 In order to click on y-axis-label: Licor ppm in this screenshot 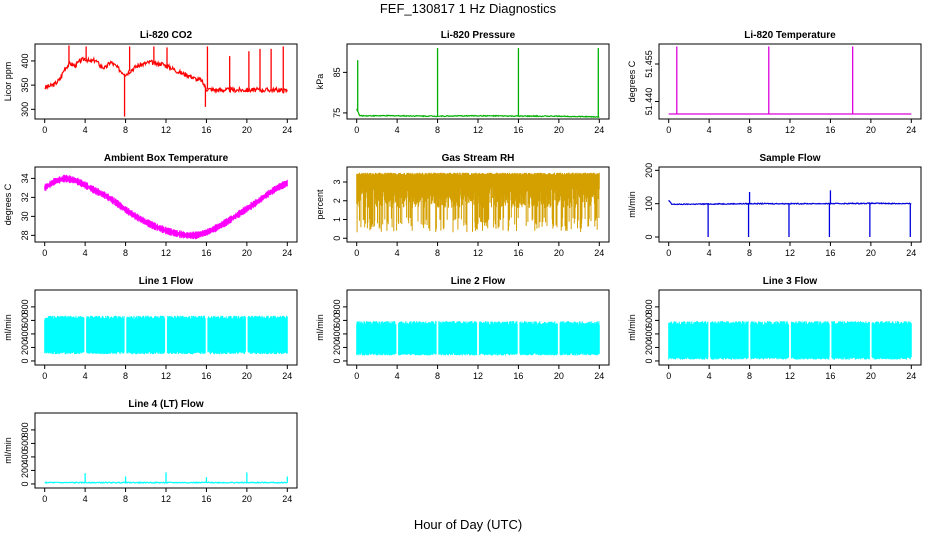, I will do `click(8, 82)`.